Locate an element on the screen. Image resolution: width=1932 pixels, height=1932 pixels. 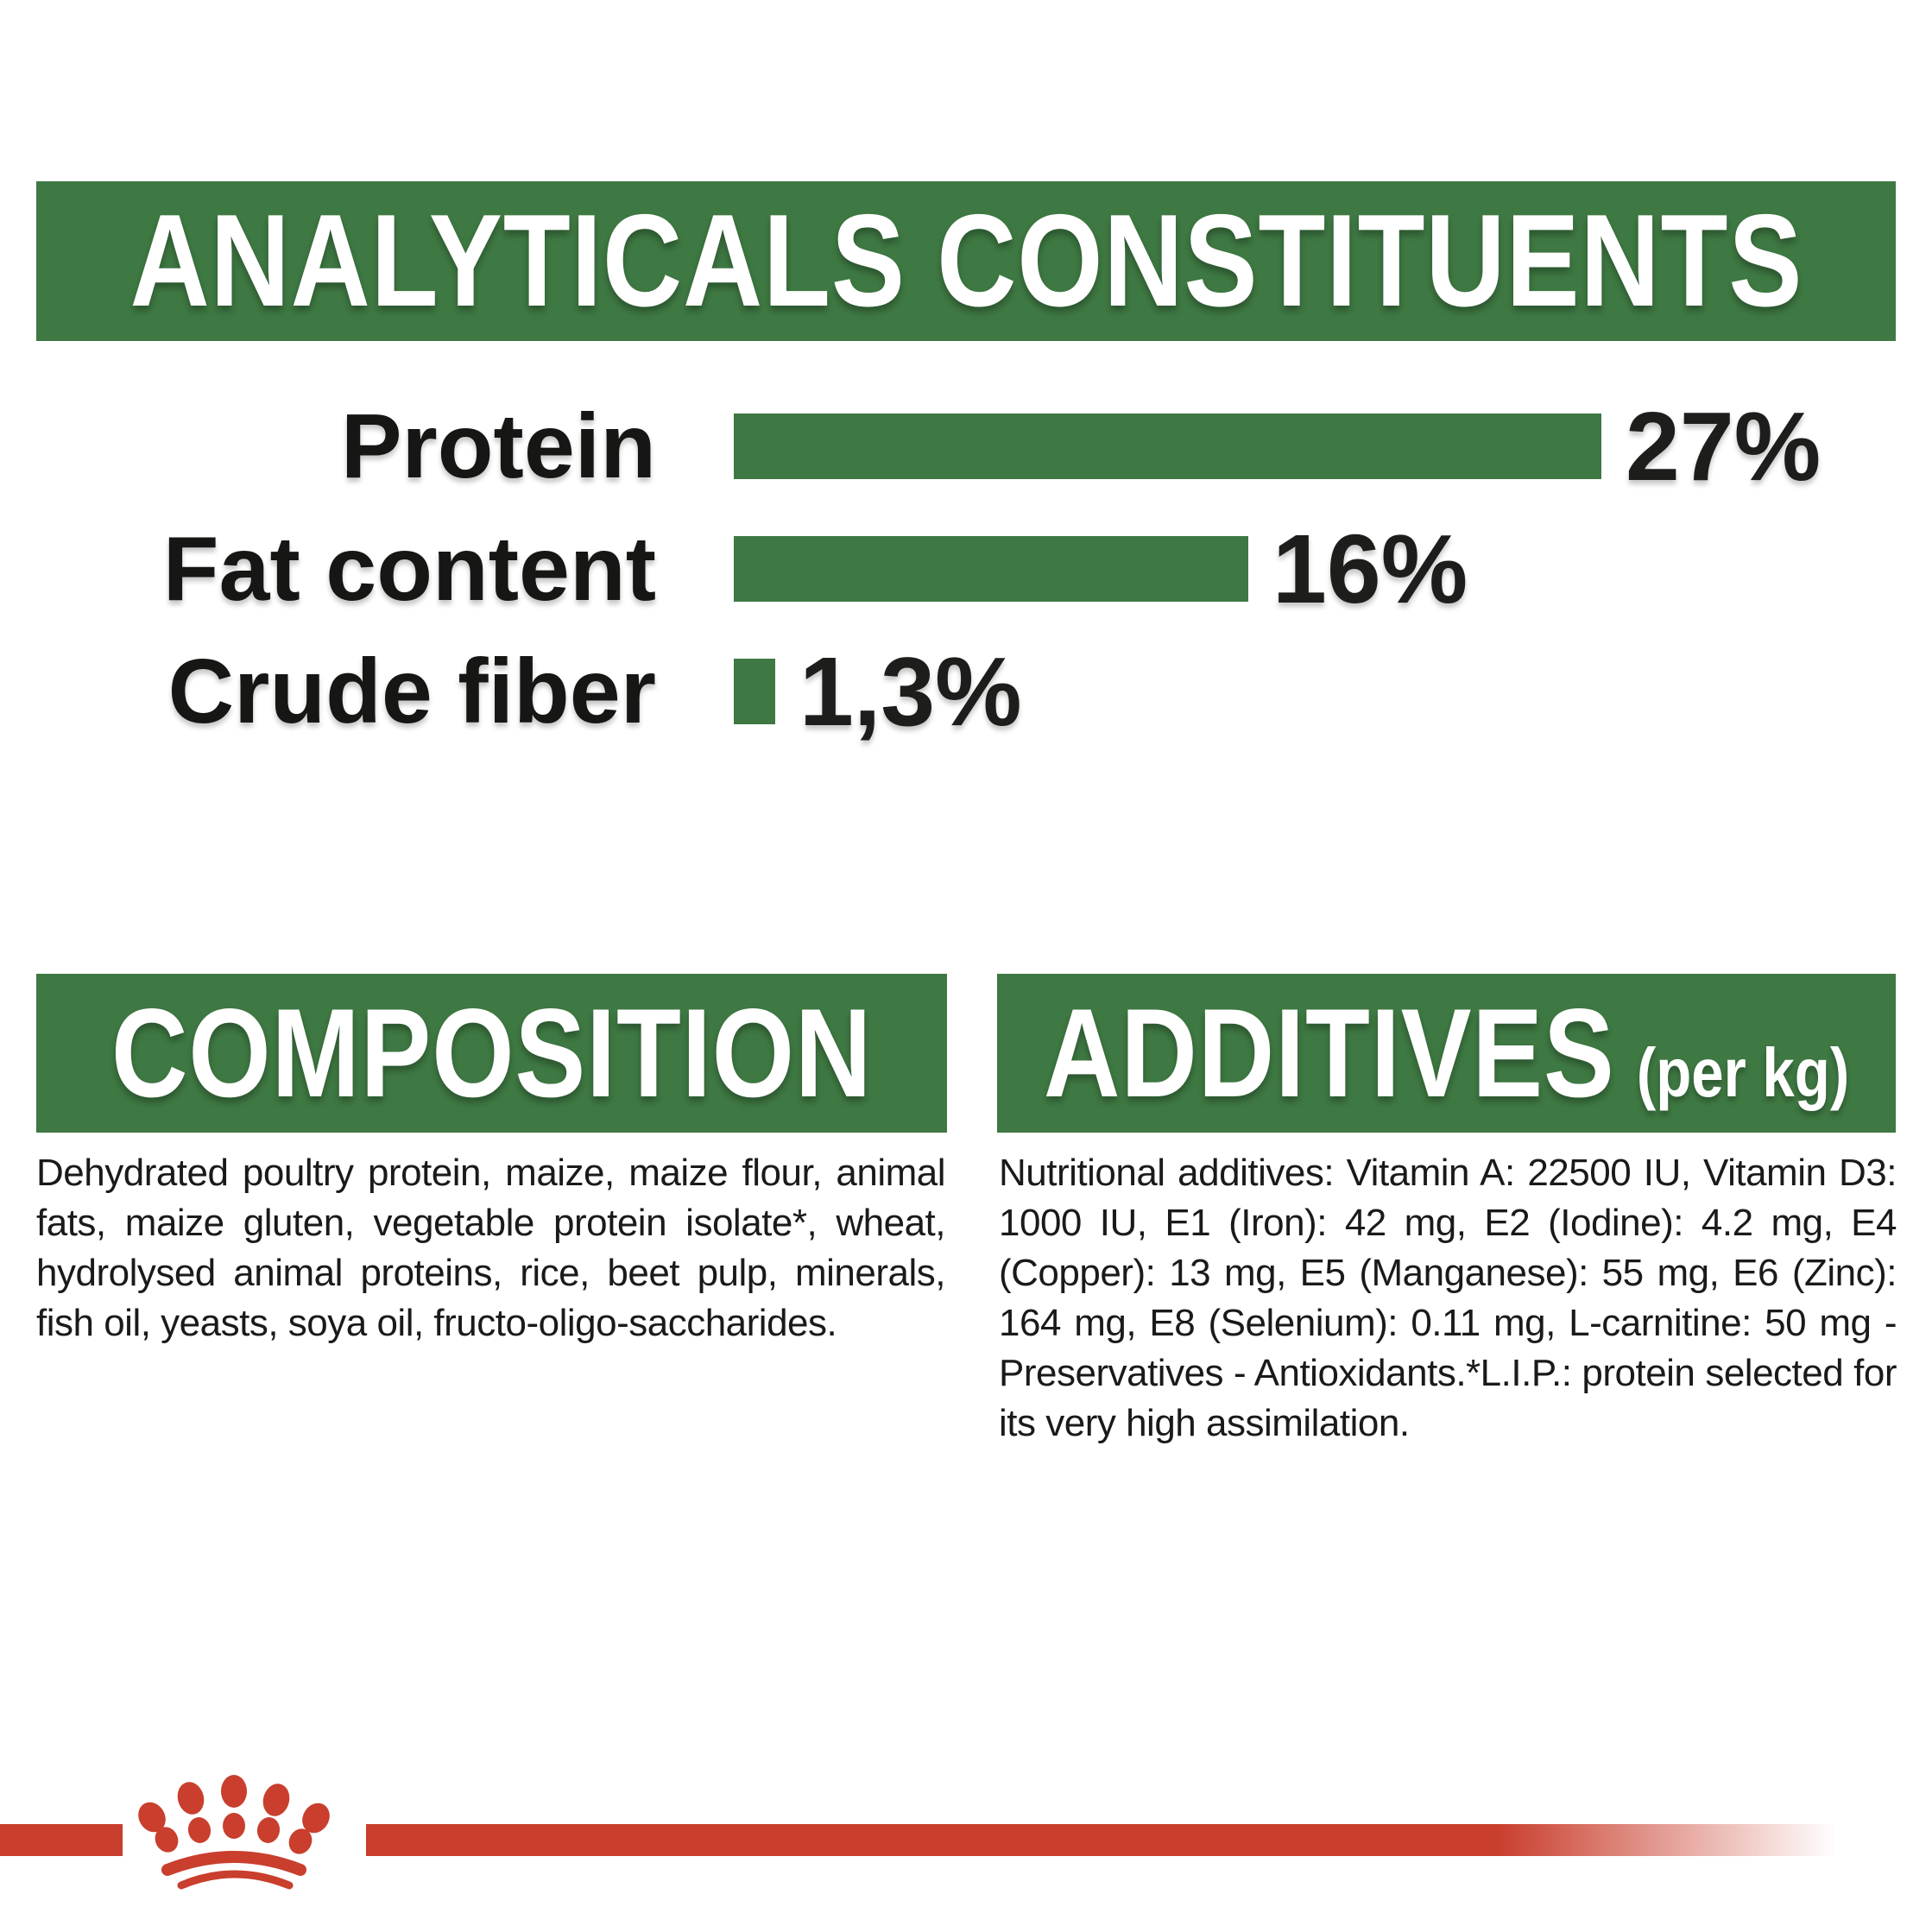
chart-row: Crude fiber 1,3% is located at coordinates (966, 691).